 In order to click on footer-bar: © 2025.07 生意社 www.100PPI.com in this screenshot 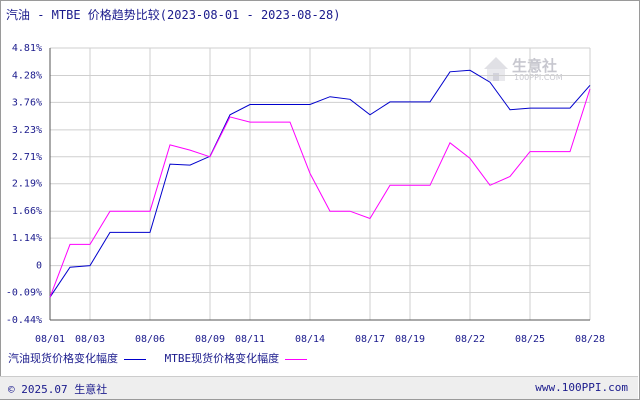, I will do `click(319, 387)`.